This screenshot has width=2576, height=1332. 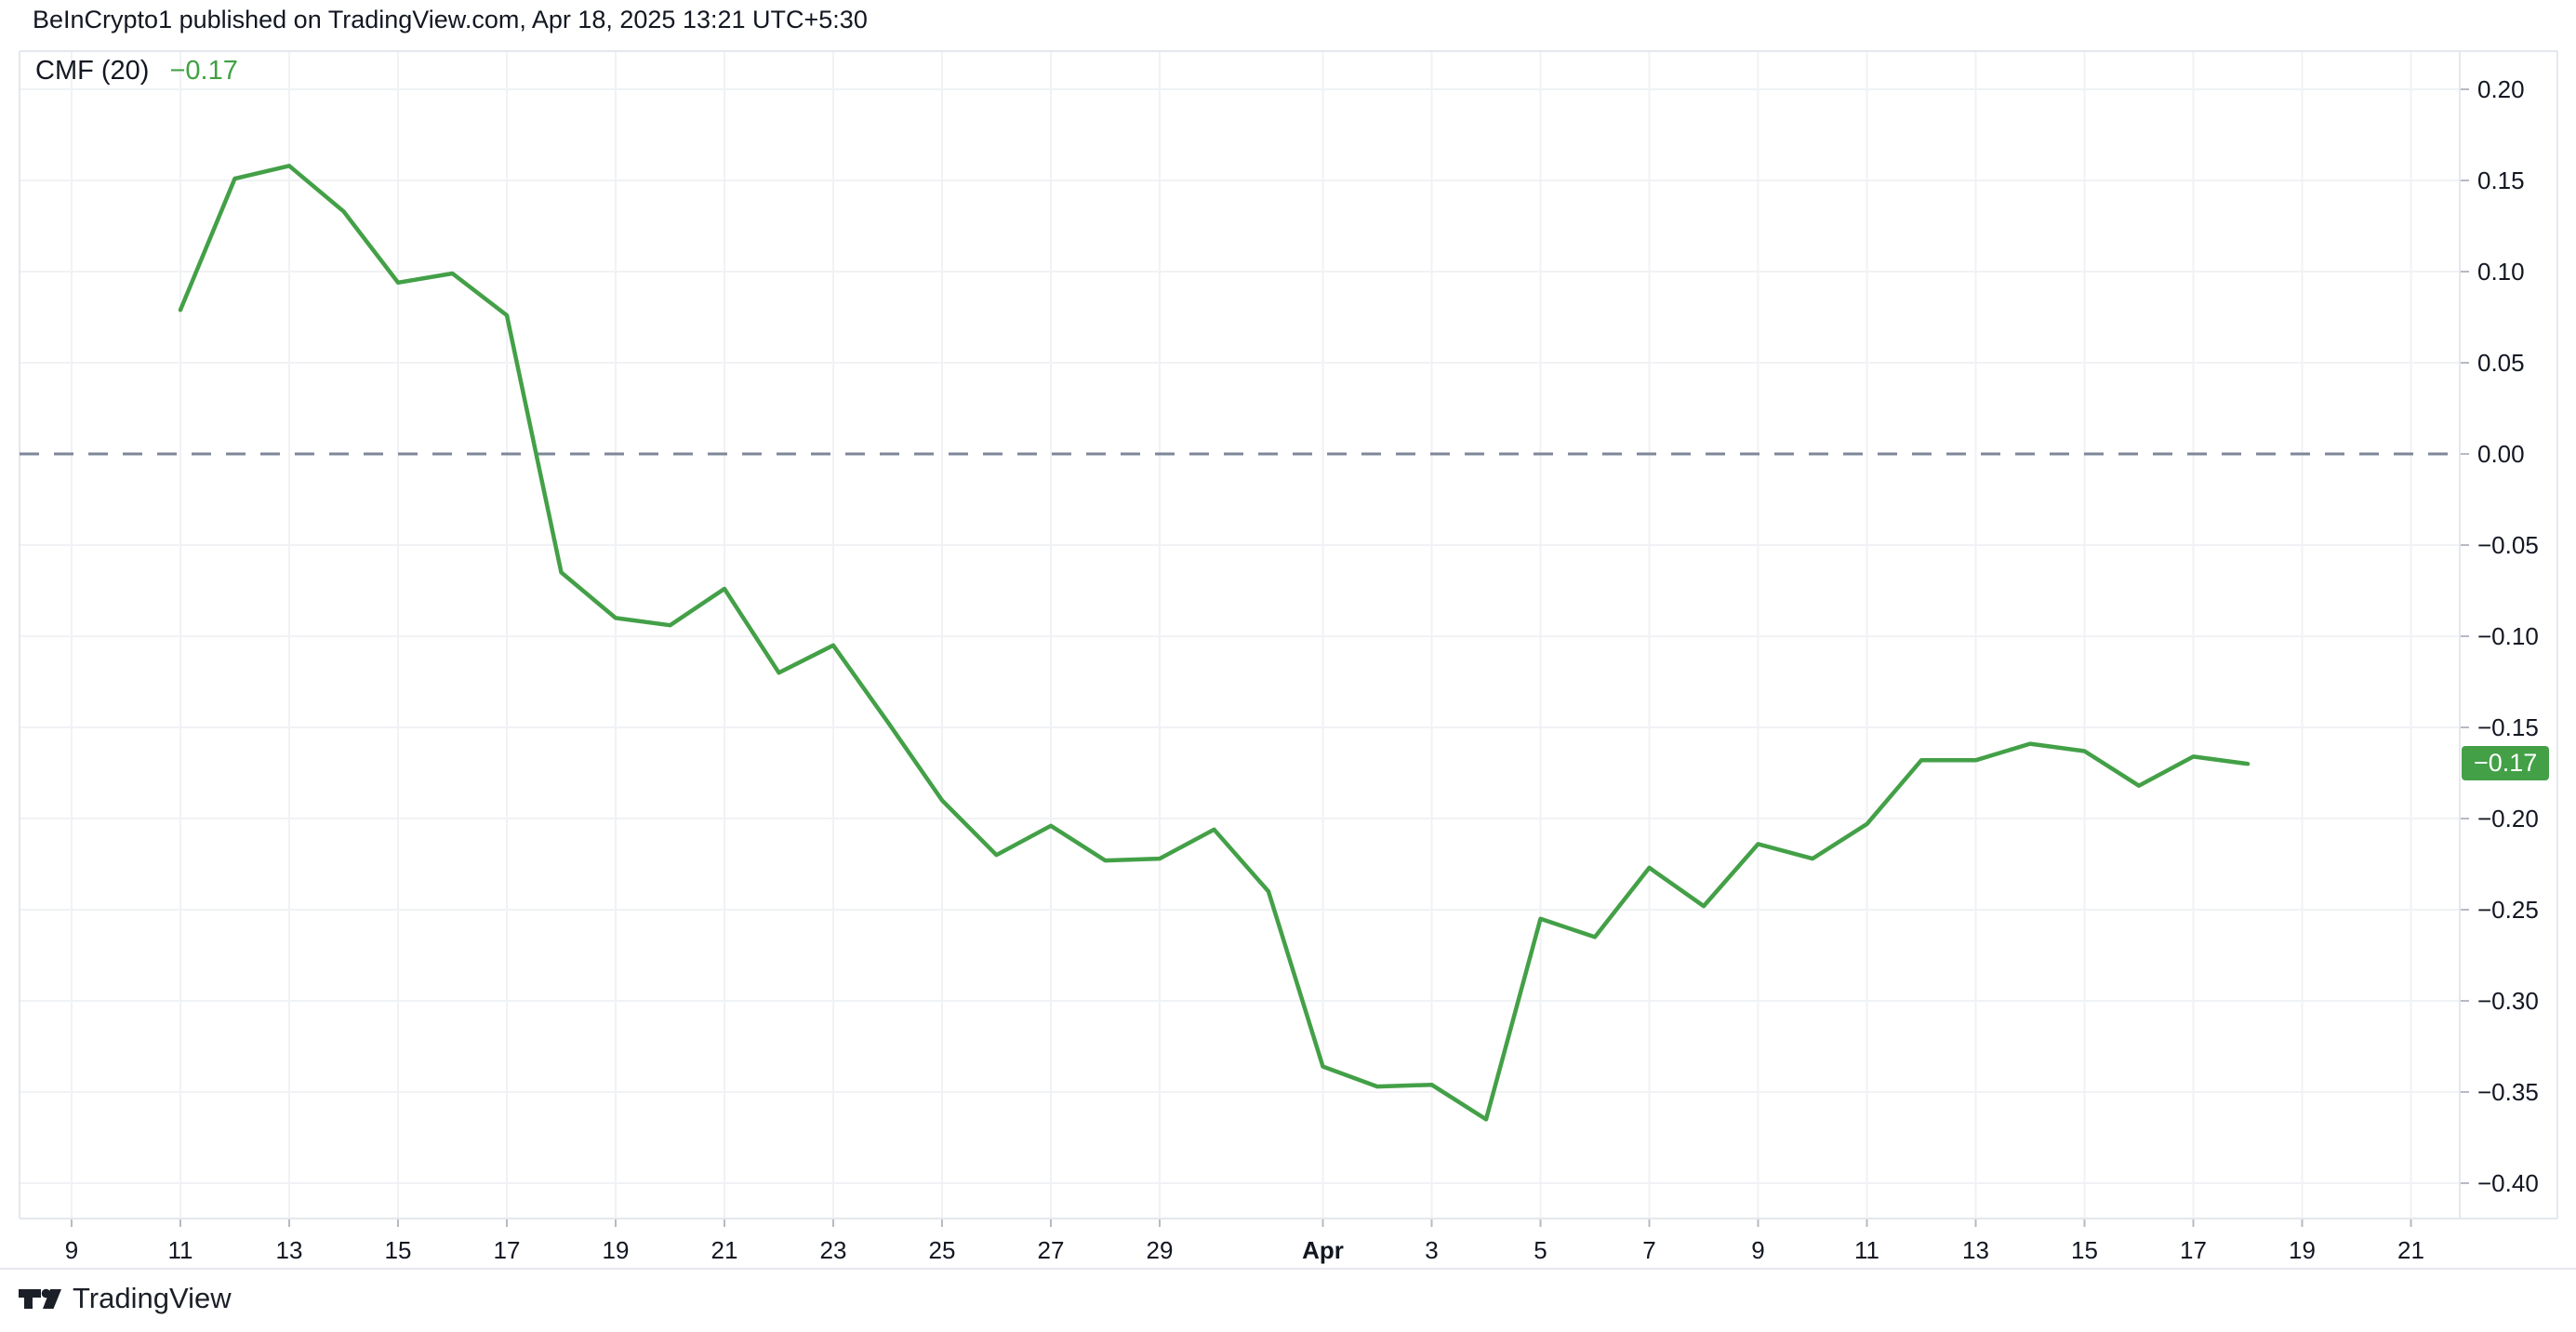 What do you see at coordinates (2501, 363) in the screenshot?
I see `price-scale-label: 0.05` at bounding box center [2501, 363].